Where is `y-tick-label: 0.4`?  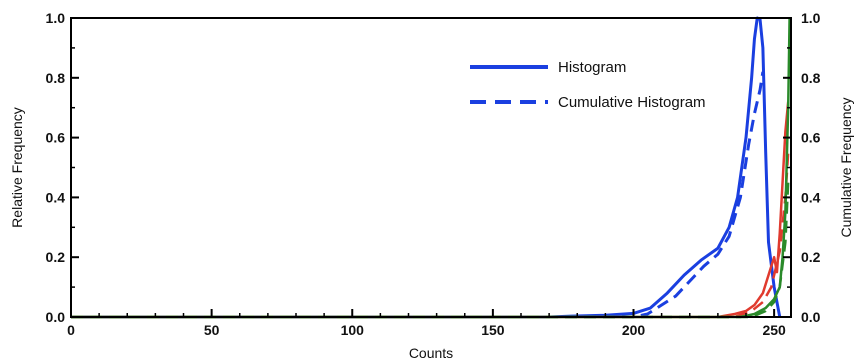 y-tick-label: 0.4 is located at coordinates (56, 197).